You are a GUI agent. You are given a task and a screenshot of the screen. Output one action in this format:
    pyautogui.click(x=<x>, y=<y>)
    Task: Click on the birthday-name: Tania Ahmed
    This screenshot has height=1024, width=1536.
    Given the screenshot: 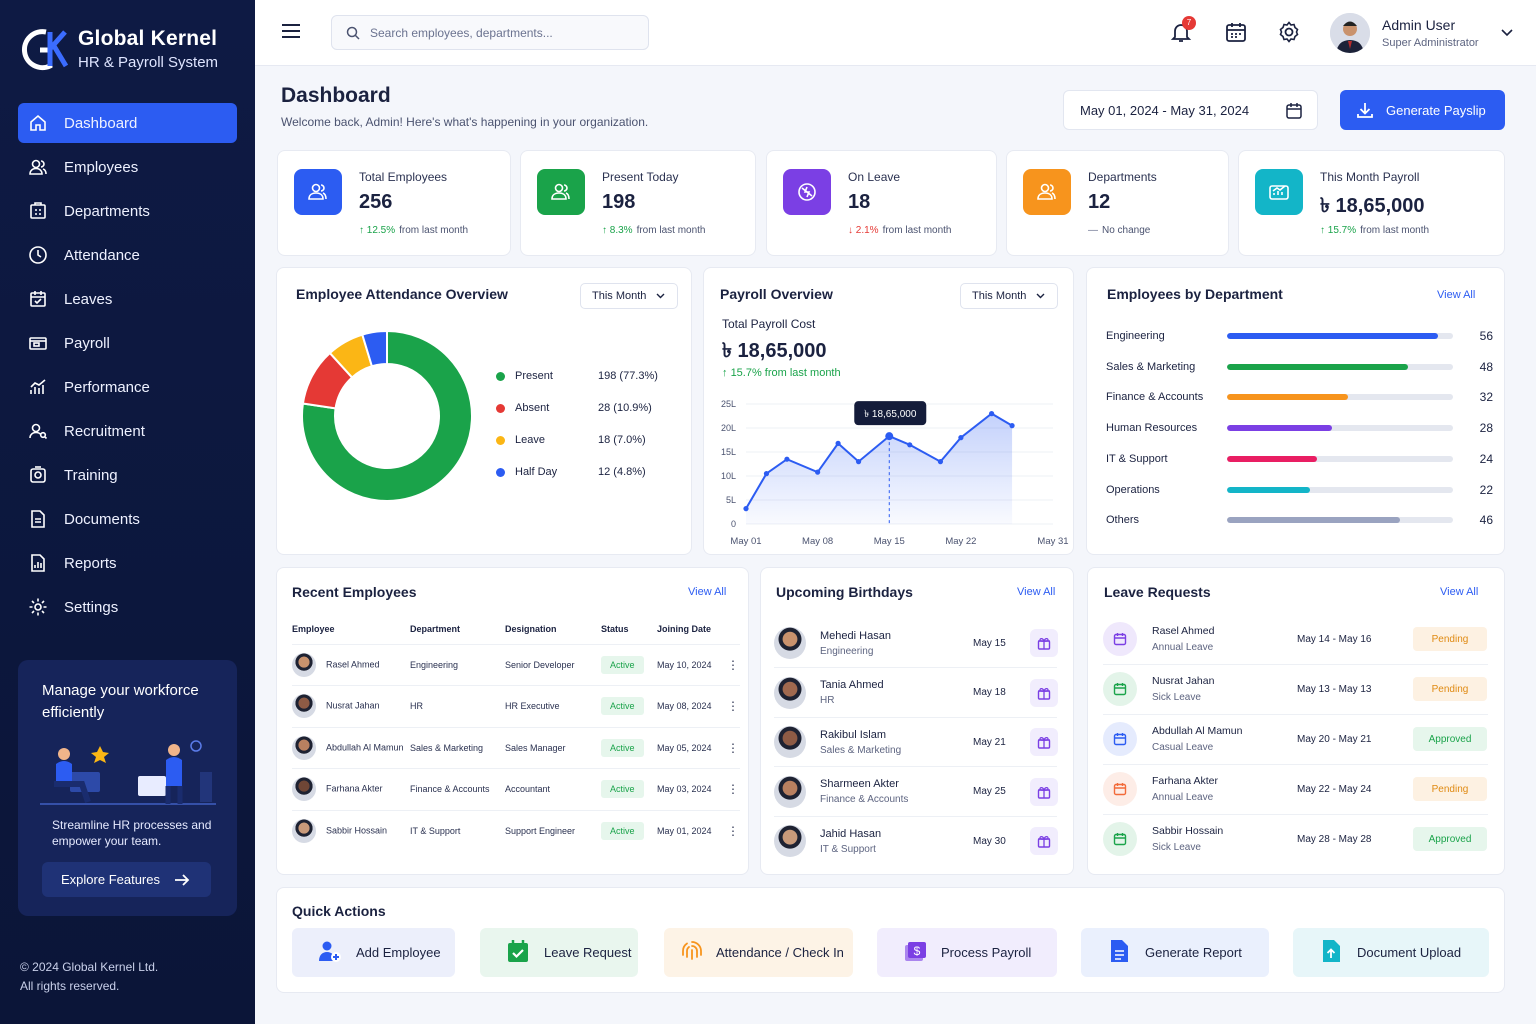 What is the action you would take?
    pyautogui.click(x=852, y=685)
    